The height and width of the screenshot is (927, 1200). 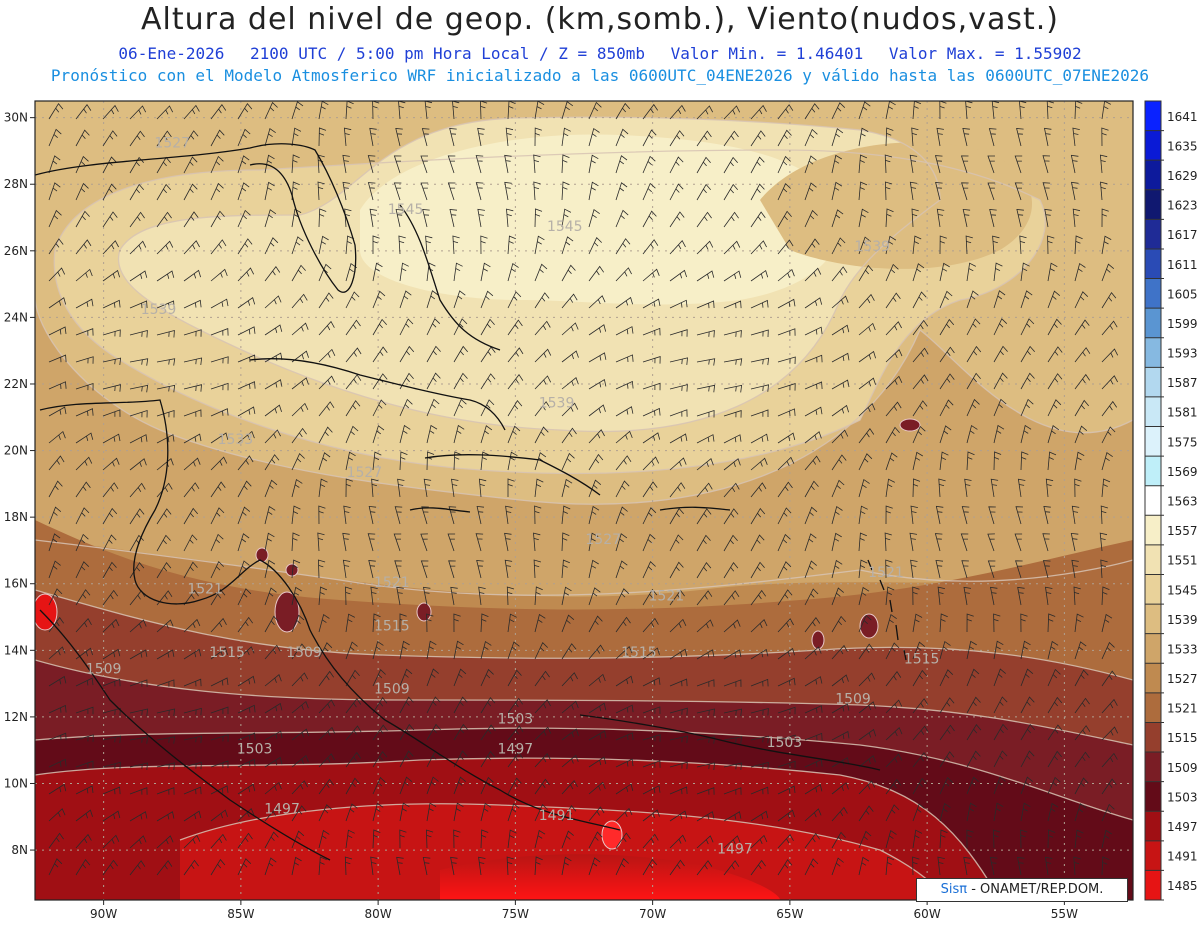 What do you see at coordinates (1182, 146) in the screenshot?
I see `legend-label: 1635` at bounding box center [1182, 146].